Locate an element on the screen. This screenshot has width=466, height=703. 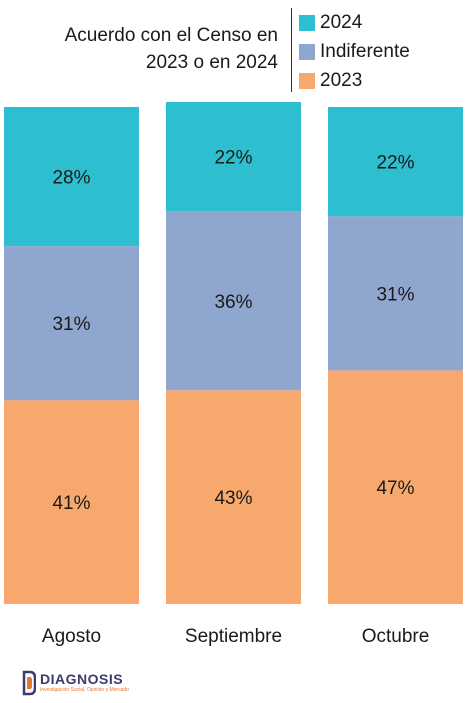
legend-divider is located at coordinates (291, 50).